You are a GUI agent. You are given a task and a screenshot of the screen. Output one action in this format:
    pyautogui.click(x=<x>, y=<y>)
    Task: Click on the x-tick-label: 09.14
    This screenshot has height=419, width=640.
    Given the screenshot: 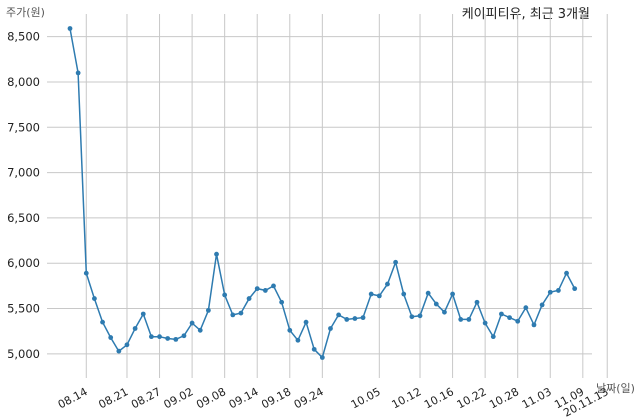 What is the action you would take?
    pyautogui.click(x=244, y=398)
    